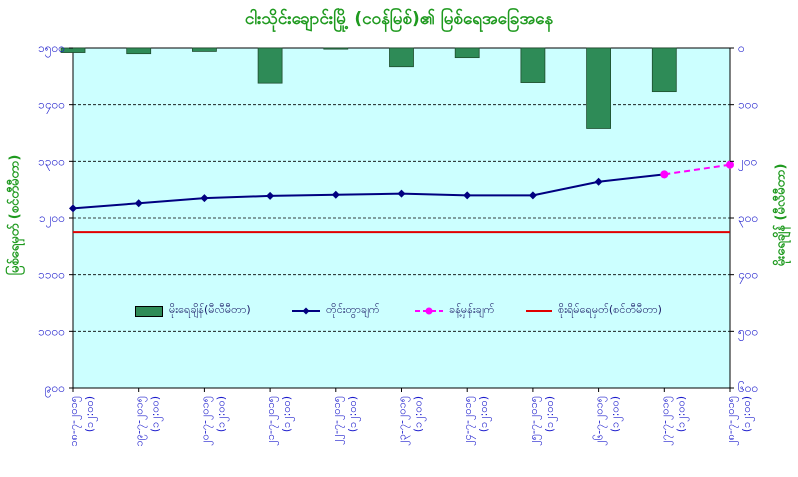 The width and height of the screenshot is (798, 477). Describe the element at coordinates (748, 332) in the screenshot. I see `y-right-tick-label: ၅၀၀` at that location.